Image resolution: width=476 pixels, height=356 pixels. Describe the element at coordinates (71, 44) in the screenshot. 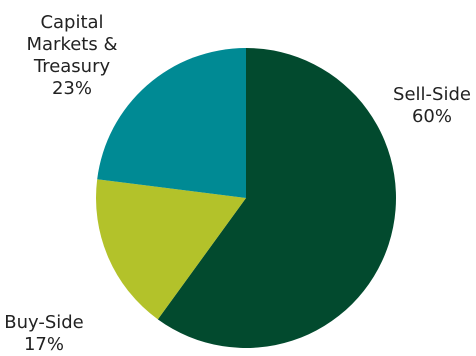

I see `slice-name-label: Markets &` at that location.